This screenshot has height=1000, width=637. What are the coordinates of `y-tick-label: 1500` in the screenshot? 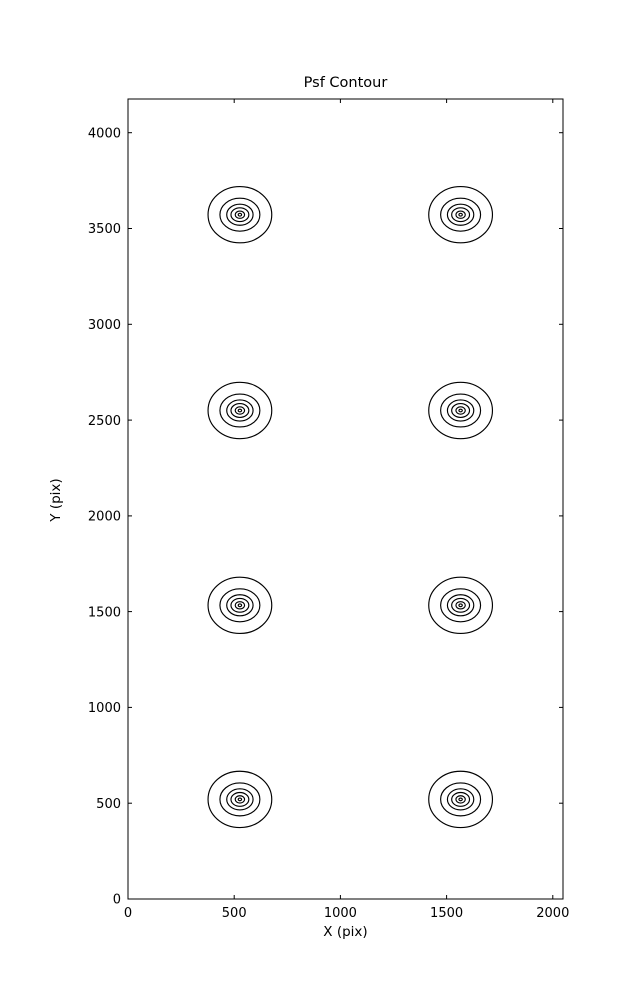 It's located at (104, 612).